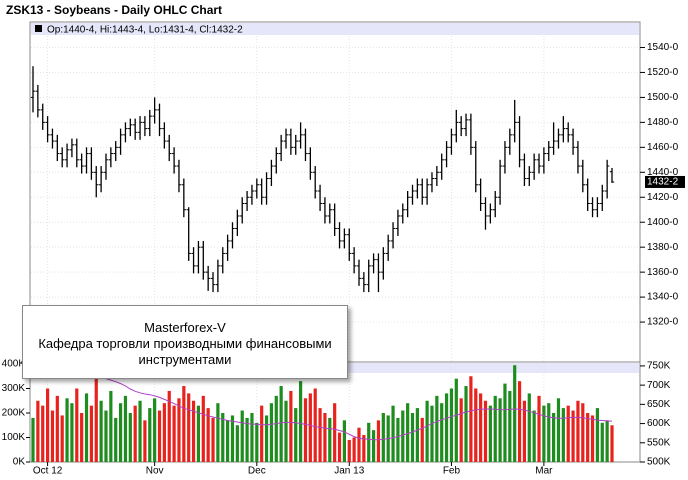 Image resolution: width=688 pixels, height=480 pixels. I want to click on y-tick-label: 1340-0, so click(663, 297).